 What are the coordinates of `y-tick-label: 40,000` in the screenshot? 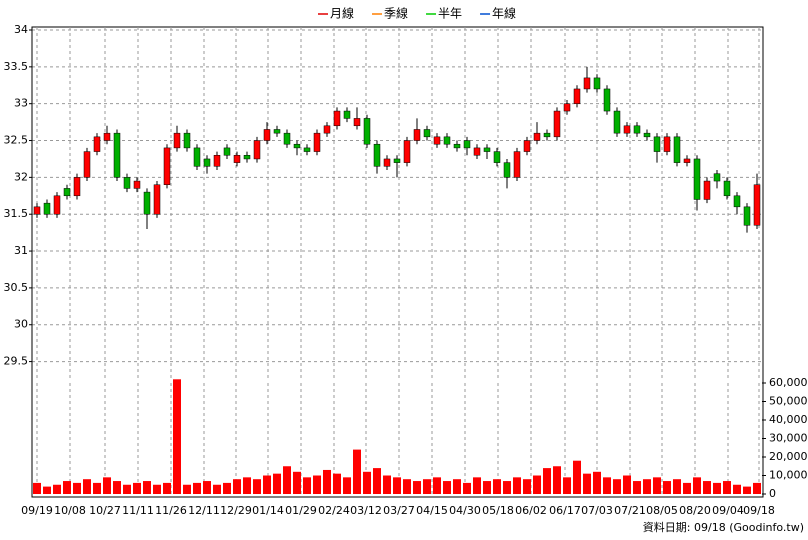 It's located at (788, 419).